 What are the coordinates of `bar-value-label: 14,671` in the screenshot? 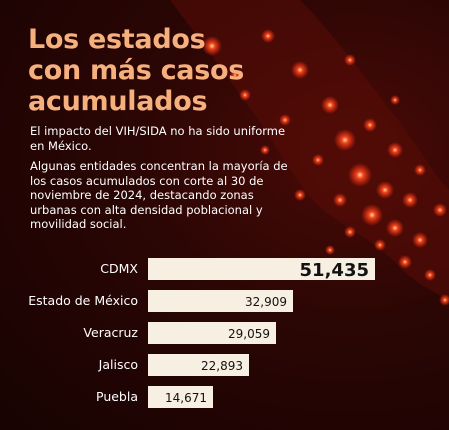 It's located at (186, 398).